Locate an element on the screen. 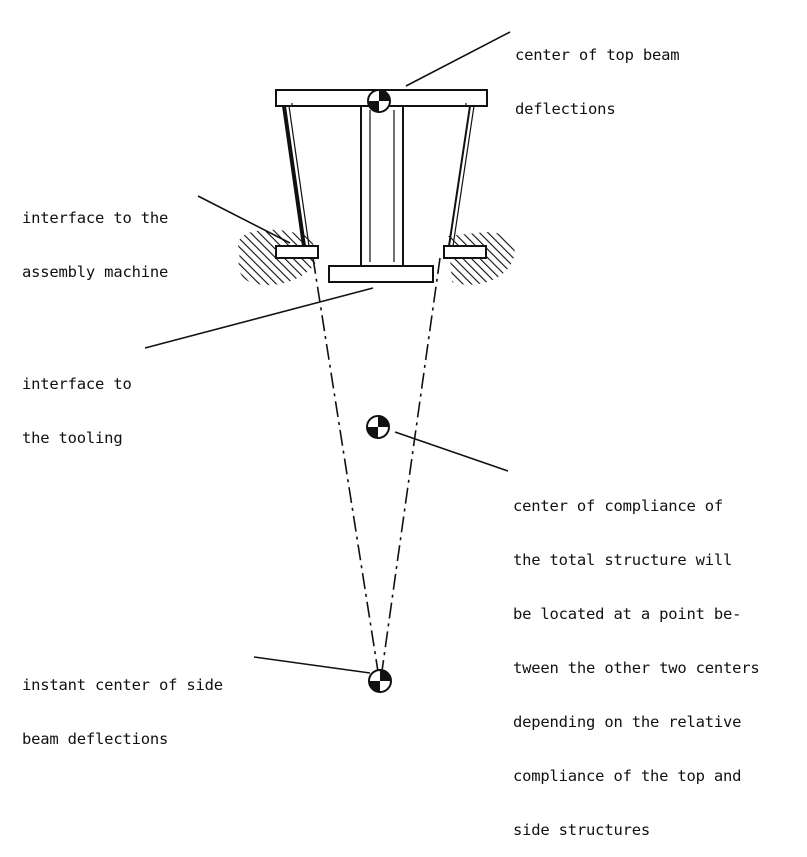 This screenshot has height=857, width=807. right-extension-line is located at coordinates (410, 468).